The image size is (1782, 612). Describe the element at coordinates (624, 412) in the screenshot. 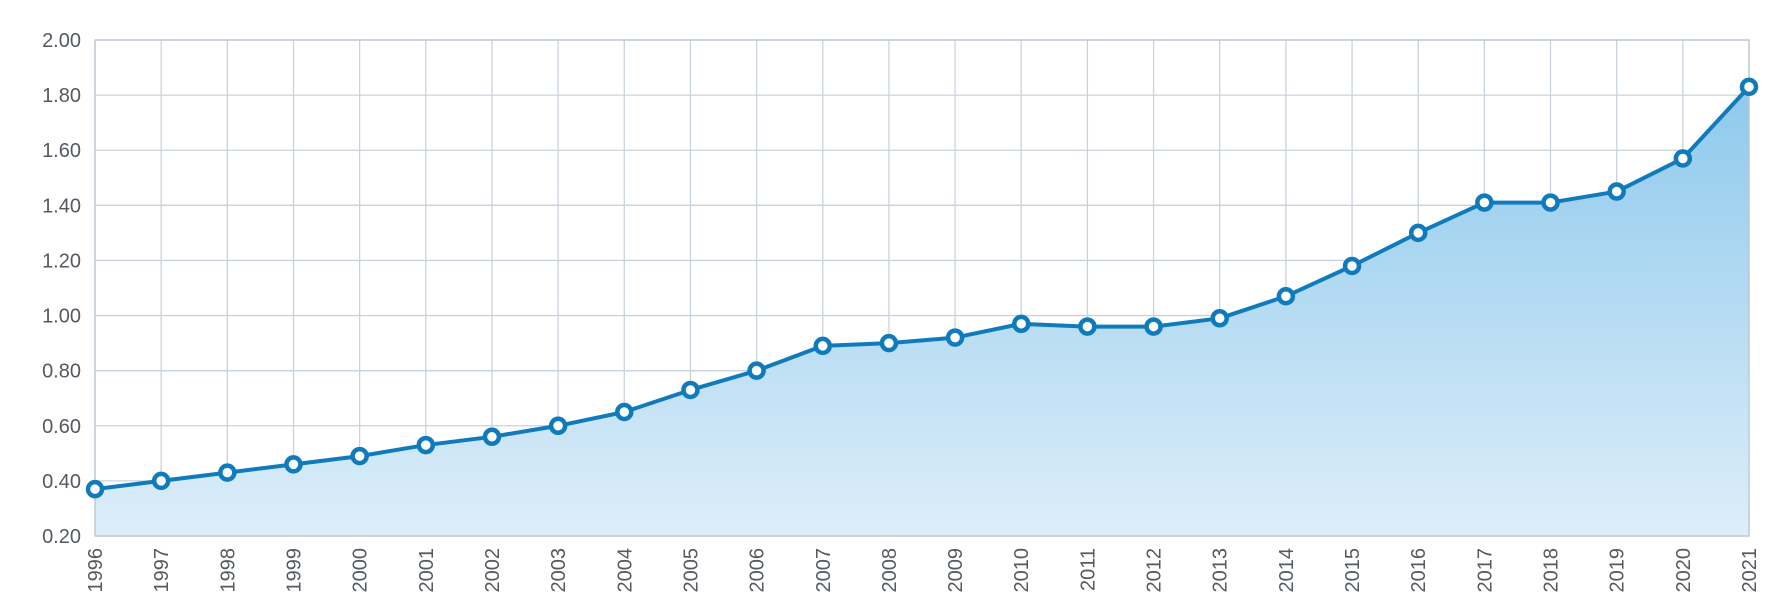

I see `data-point-2004` at that location.